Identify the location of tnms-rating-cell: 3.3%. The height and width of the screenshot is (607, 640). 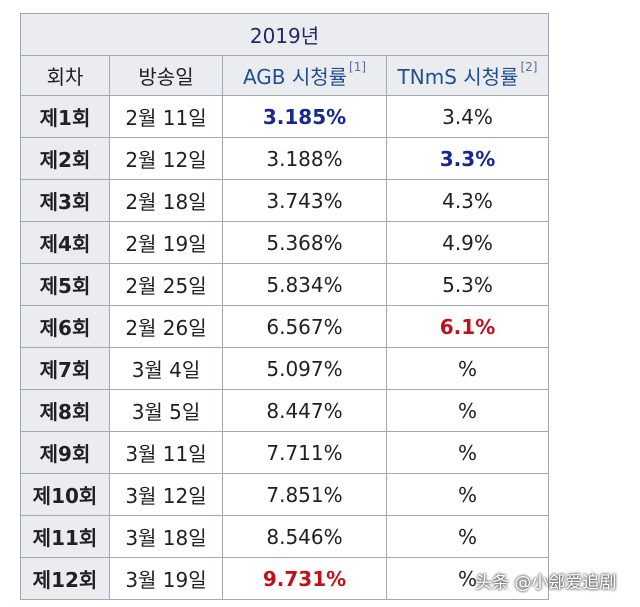
(467, 158).